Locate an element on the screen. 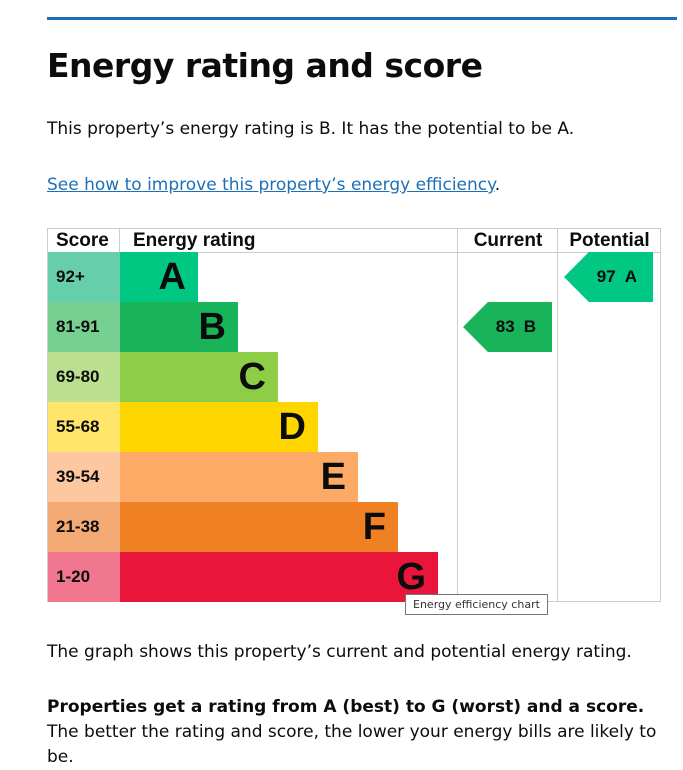 The image size is (683, 770). header-energy-rating: Energy rating is located at coordinates (289, 241).